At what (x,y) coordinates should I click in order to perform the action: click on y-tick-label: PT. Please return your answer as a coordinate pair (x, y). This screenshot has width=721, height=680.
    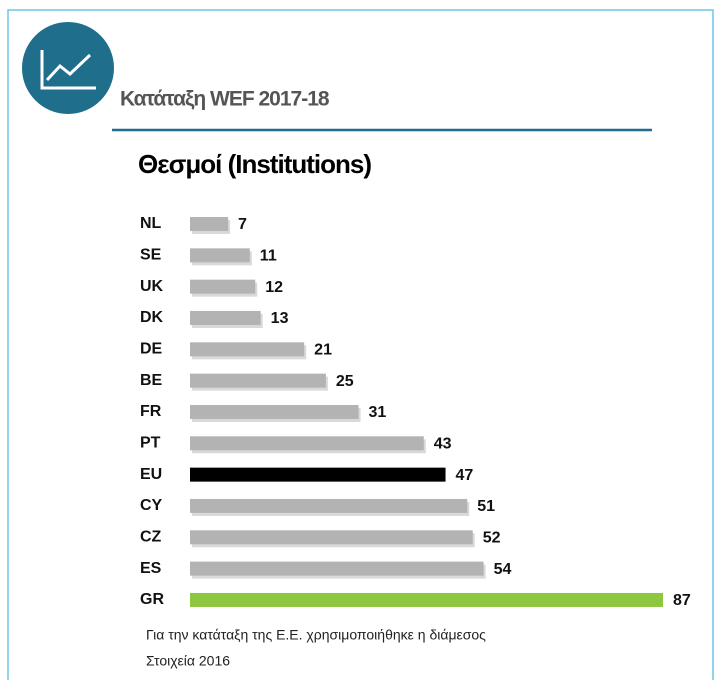
    Looking at the image, I should click on (150, 443).